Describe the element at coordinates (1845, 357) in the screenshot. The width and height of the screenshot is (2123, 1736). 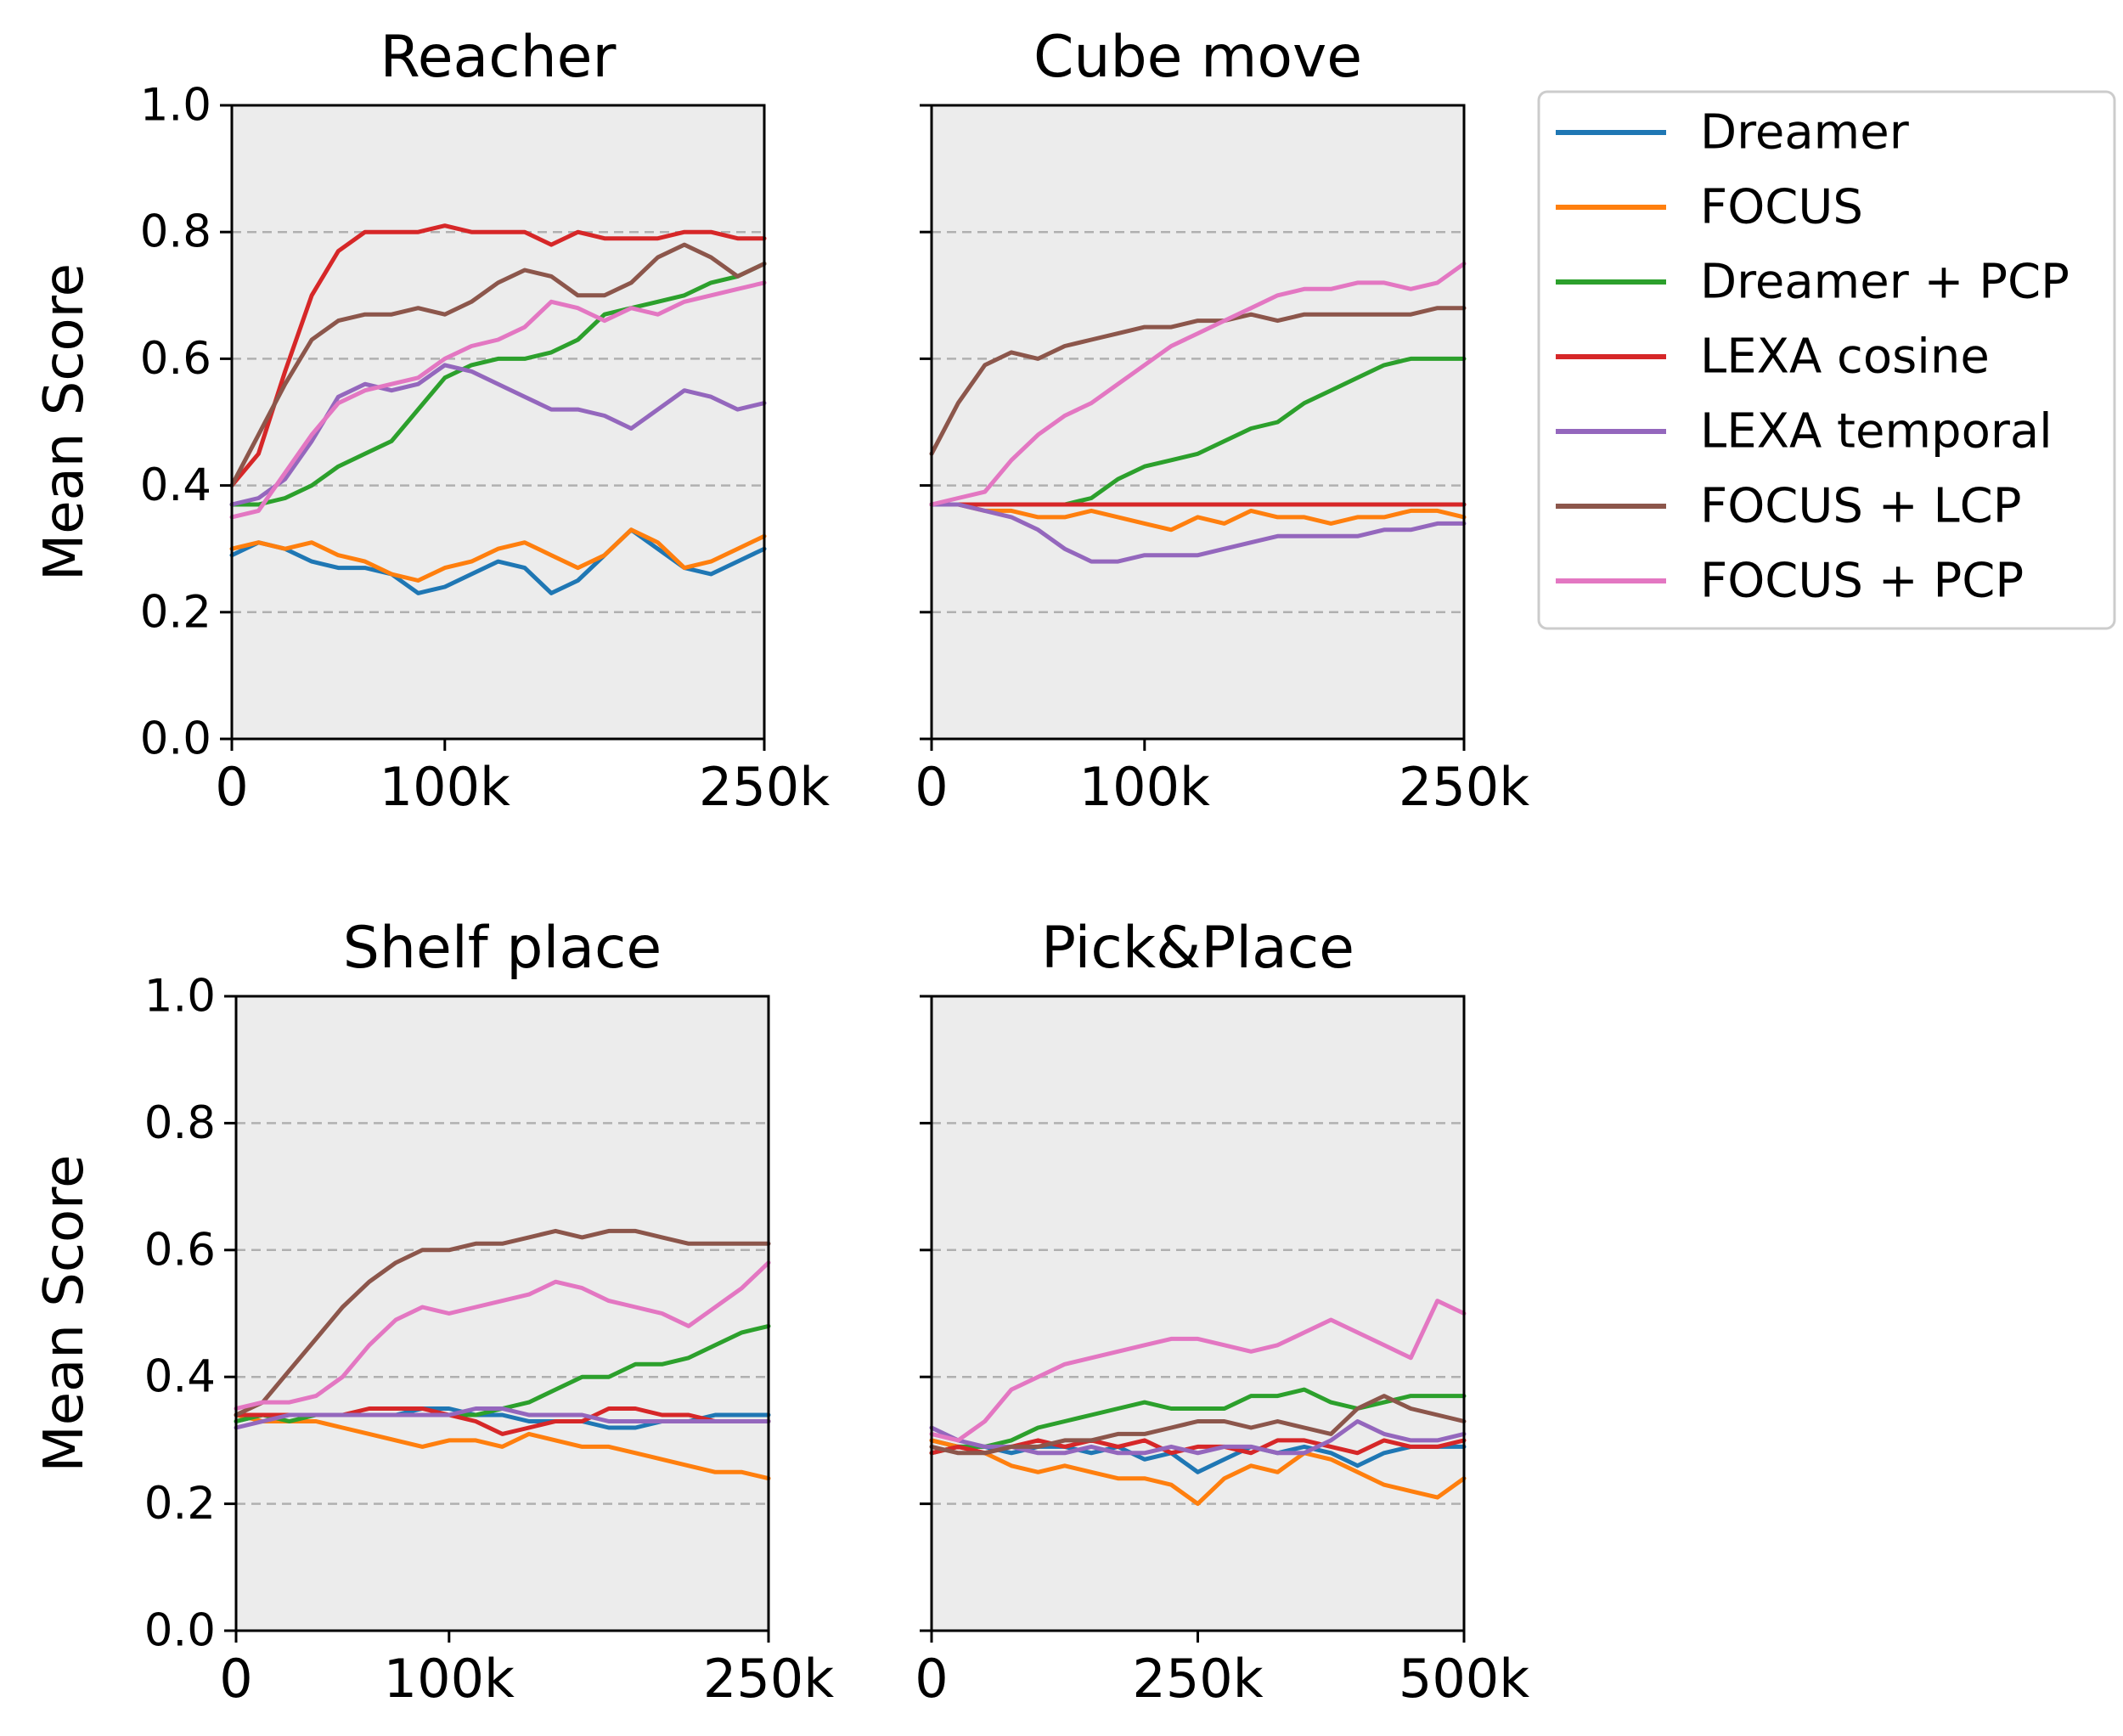
I see `legend-label: LEXA cosine` at that location.